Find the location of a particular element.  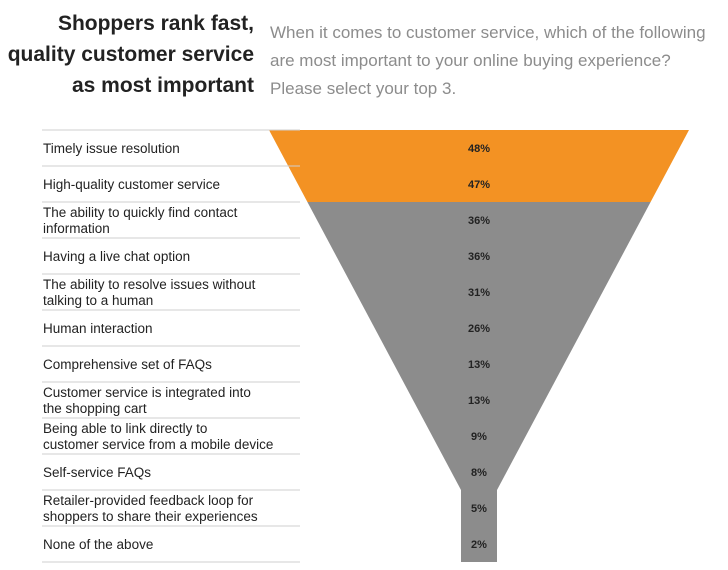

category-label: Timely issue resolution is located at coordinates (111, 148).